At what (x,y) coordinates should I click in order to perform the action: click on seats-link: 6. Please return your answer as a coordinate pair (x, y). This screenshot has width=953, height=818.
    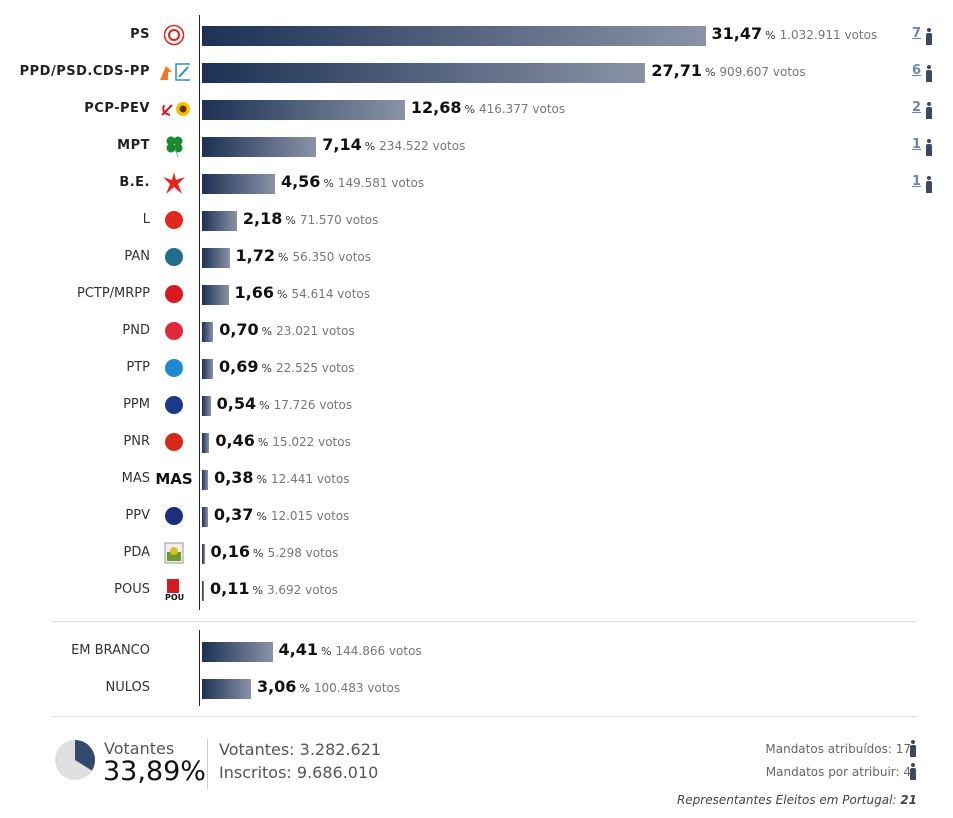
    Looking at the image, I should click on (917, 70).